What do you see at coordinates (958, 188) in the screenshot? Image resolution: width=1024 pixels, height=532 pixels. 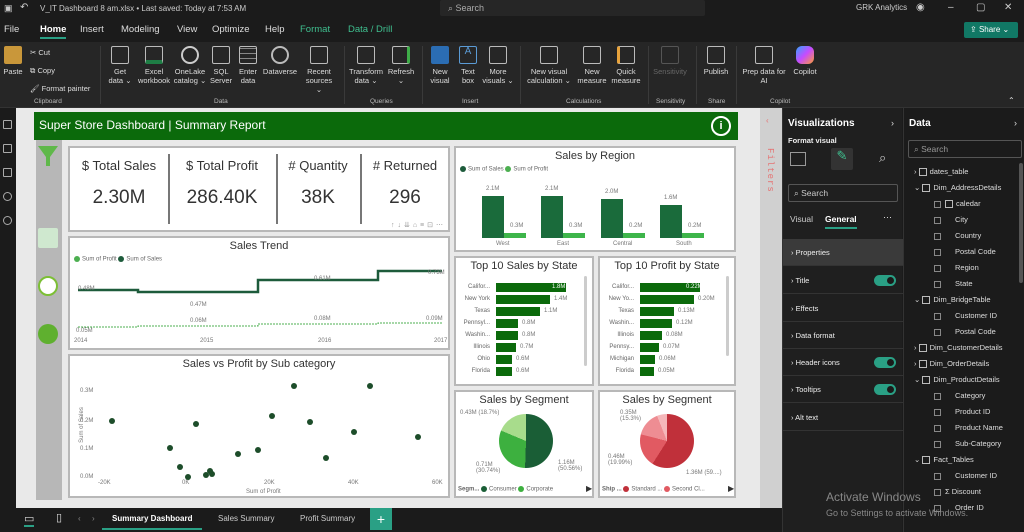 I see `tree-table-item: ⌄ Dim_AddressDetails` at bounding box center [958, 188].